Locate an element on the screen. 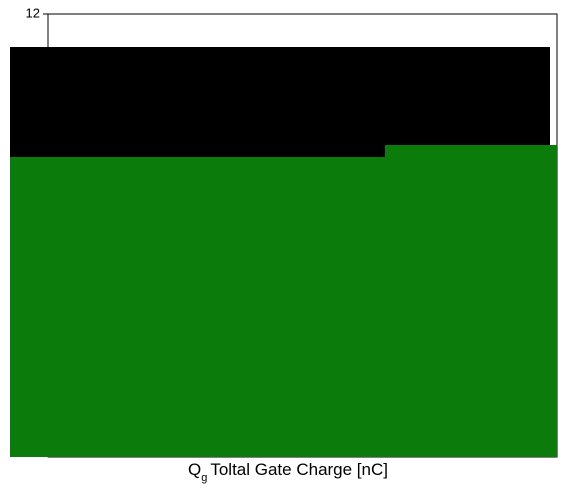 This screenshot has height=494, width=563. x-axis-label: Qg Toltal Gate Charge [nC] is located at coordinates (288, 472).